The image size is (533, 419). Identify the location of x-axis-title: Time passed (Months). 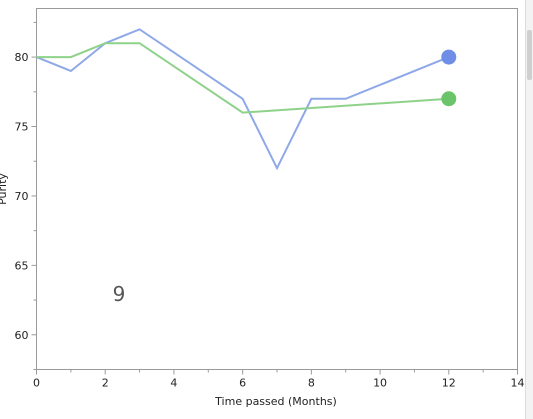
(275, 401).